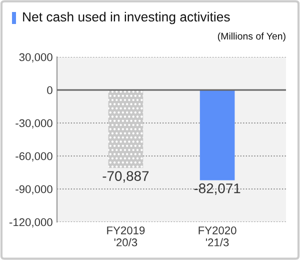 The height and width of the screenshot is (260, 300). I want to click on y-tick-label: -90,000, so click(34, 189).